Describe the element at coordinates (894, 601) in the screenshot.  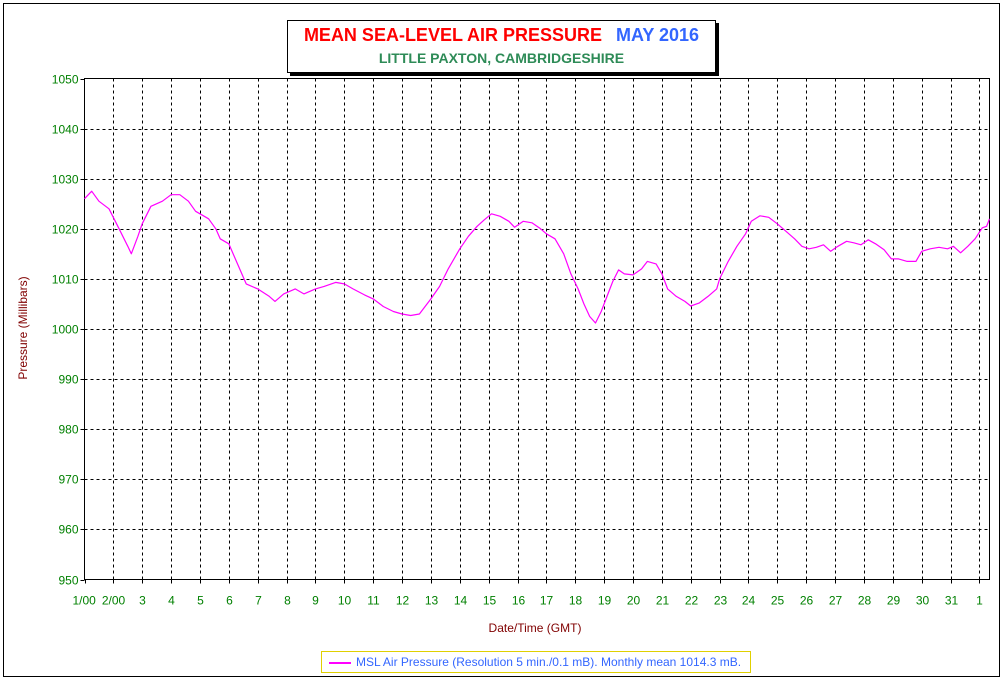
I see `x-tick-label: 29` at that location.